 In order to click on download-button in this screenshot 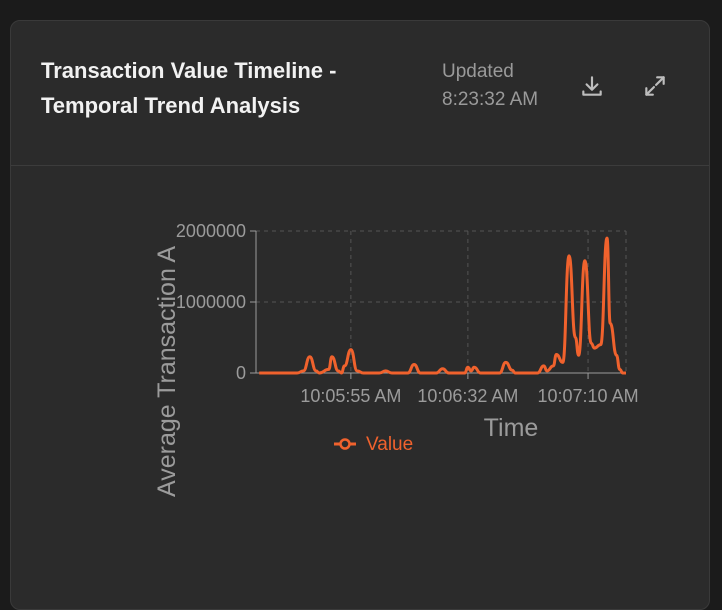, I will do `click(592, 86)`.